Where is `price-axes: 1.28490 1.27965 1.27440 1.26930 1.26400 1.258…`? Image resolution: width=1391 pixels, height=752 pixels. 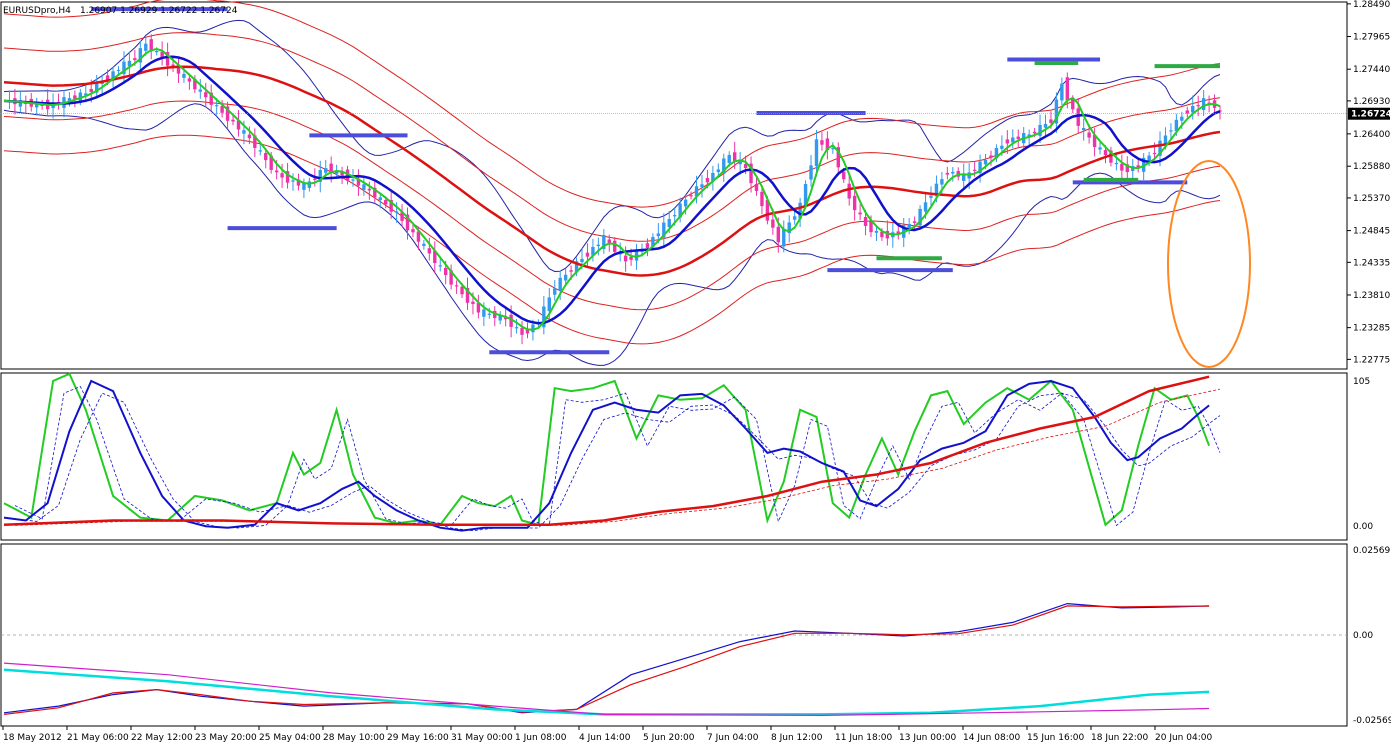 price-axes: 1.28490 1.27965 1.27440 1.26930 1.26400 1.258… is located at coordinates (1369, 363).